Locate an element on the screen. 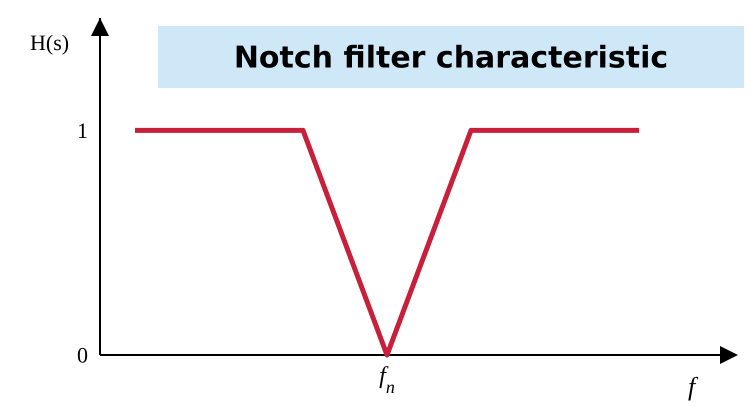 Image resolution: width=753 pixels, height=406 pixels. text: Notch filter characteristic is located at coordinates (451, 58).